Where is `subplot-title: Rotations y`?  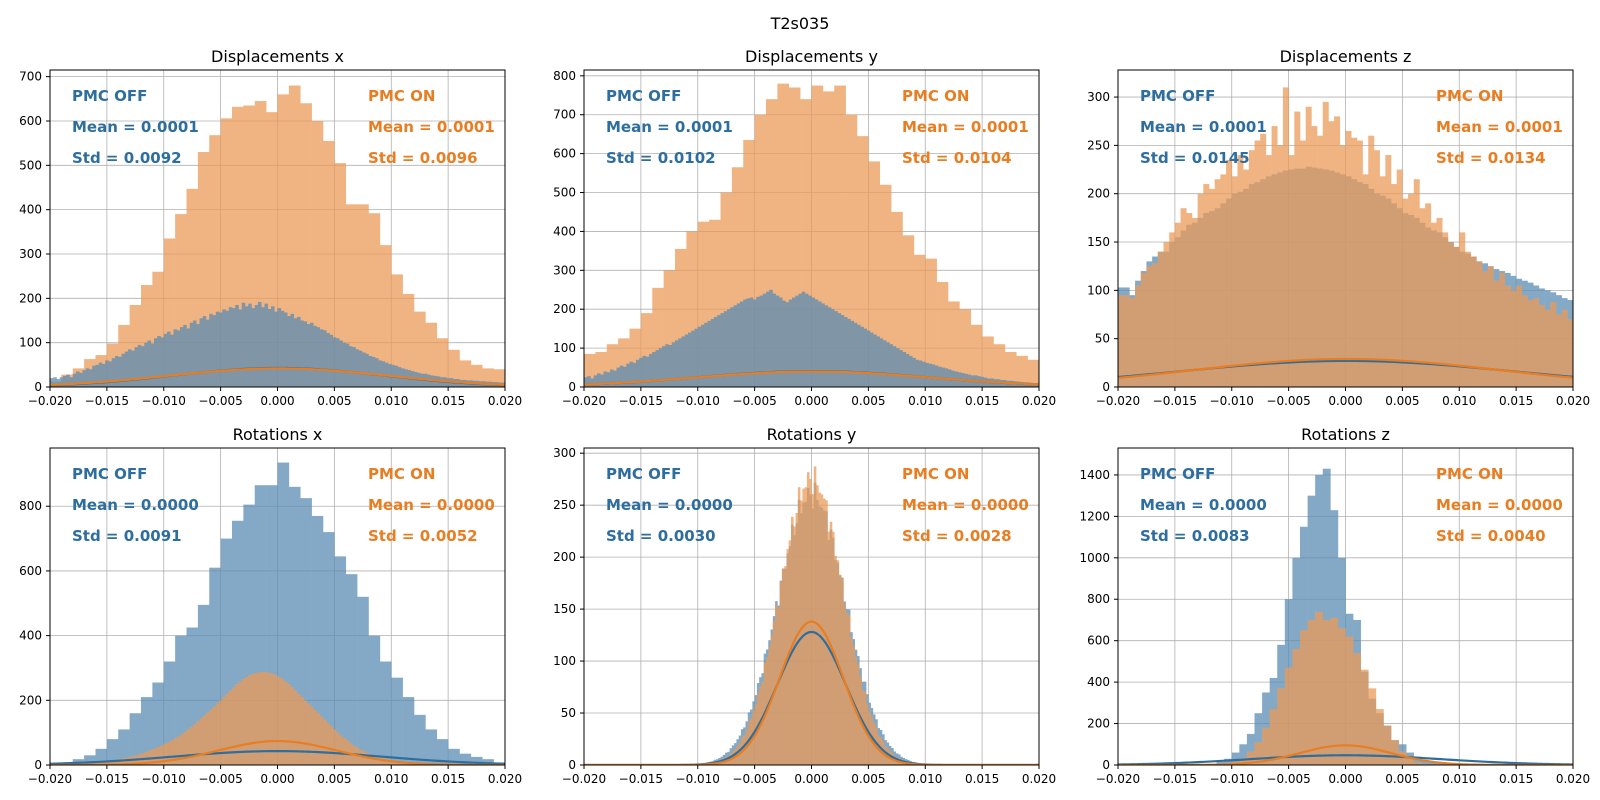 subplot-title: Rotations y is located at coordinates (812, 434).